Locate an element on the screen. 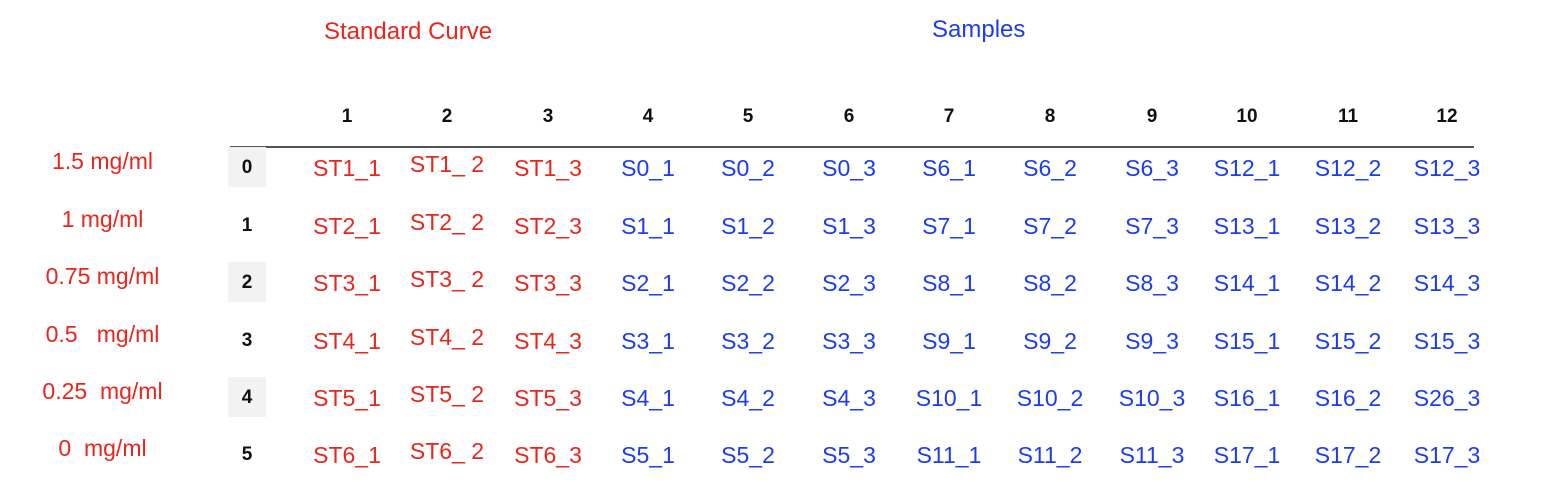 This screenshot has height=498, width=1543. concentration-label: 1.5 mg/ml is located at coordinates (102, 161).